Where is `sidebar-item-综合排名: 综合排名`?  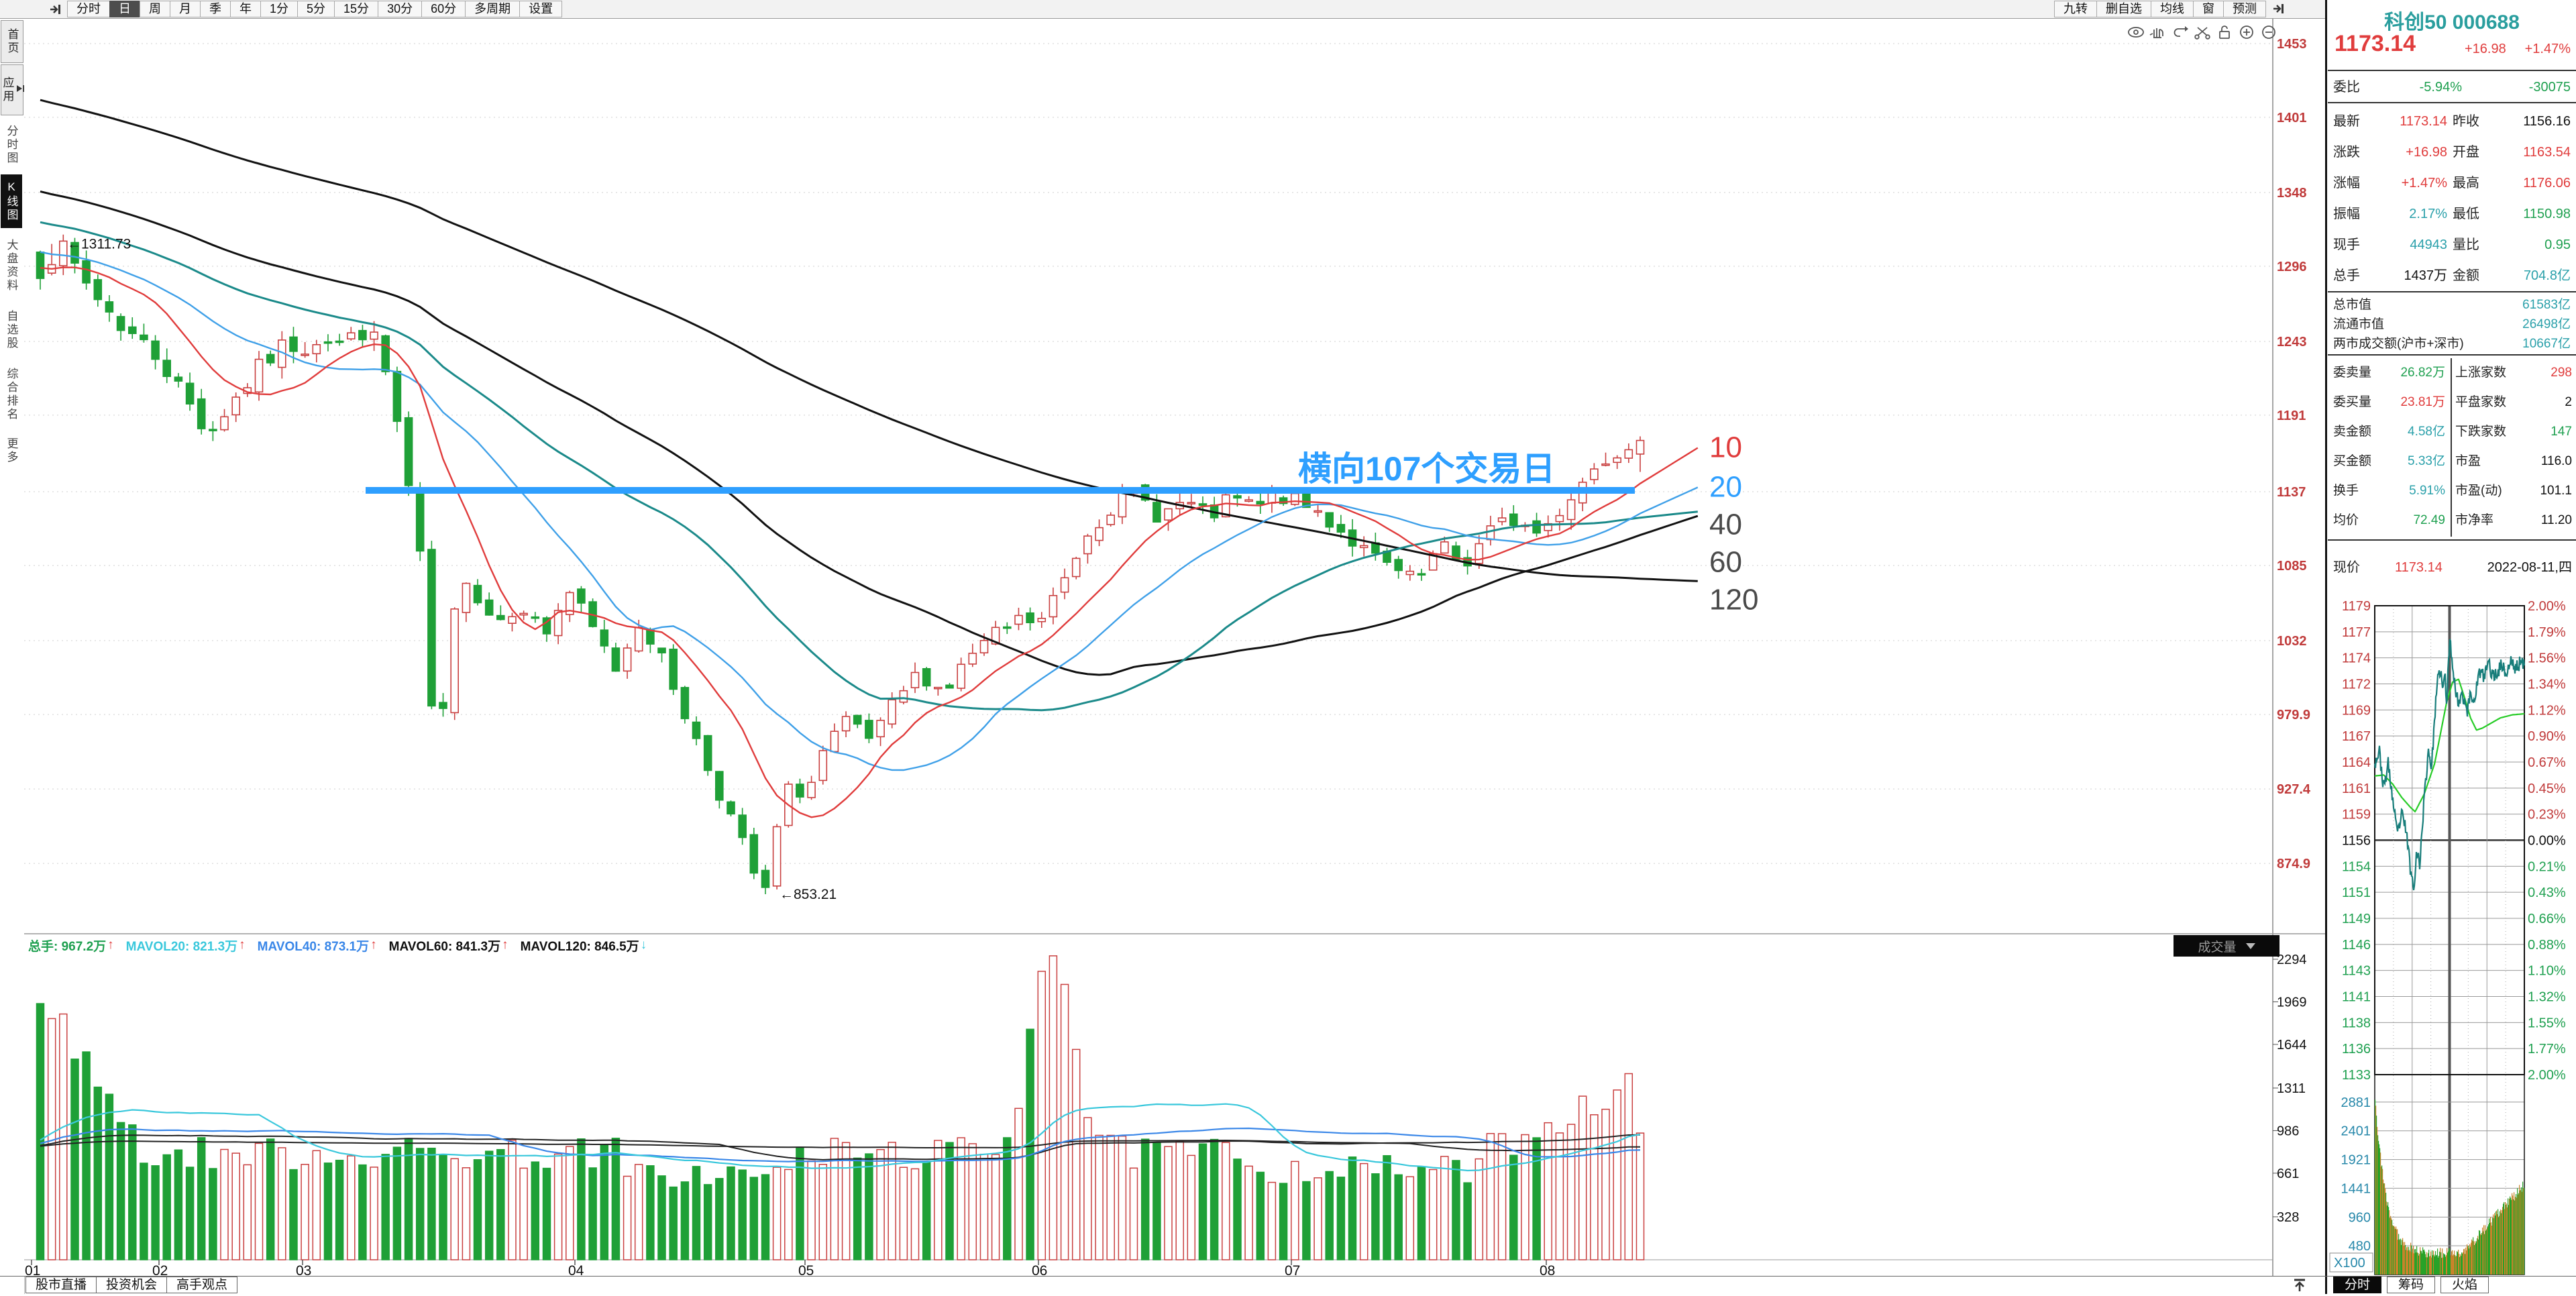 sidebar-item-综合排名: 综合排名 is located at coordinates (11, 394).